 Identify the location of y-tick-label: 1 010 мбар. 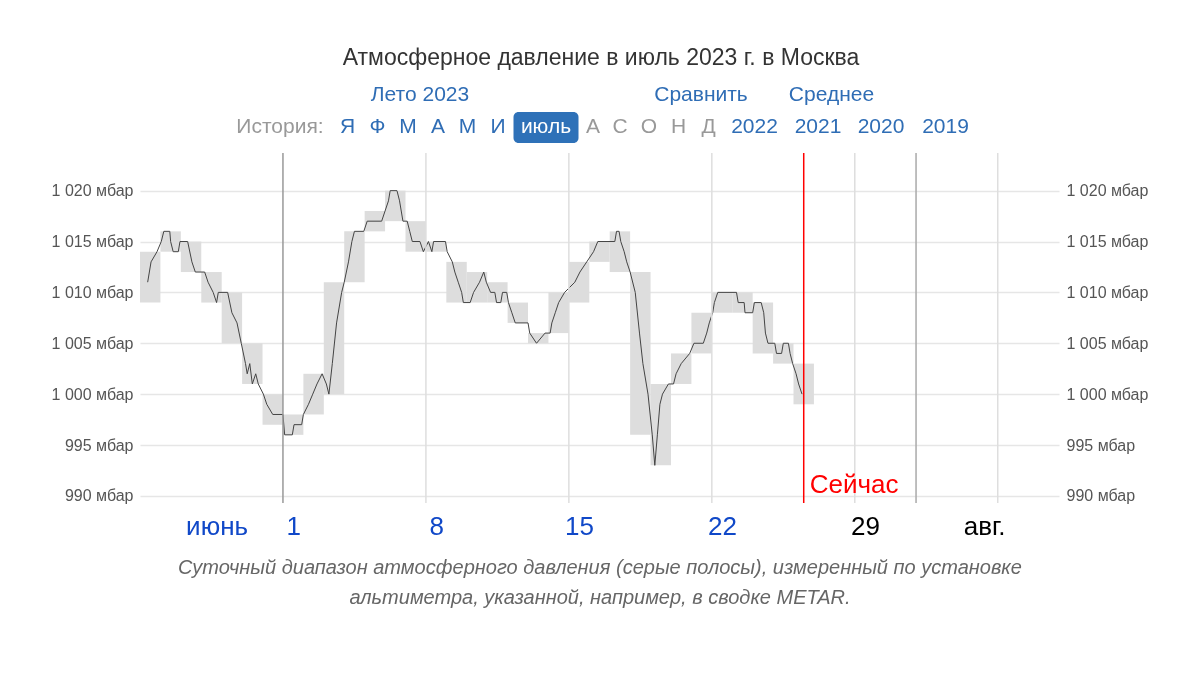
(92, 292).